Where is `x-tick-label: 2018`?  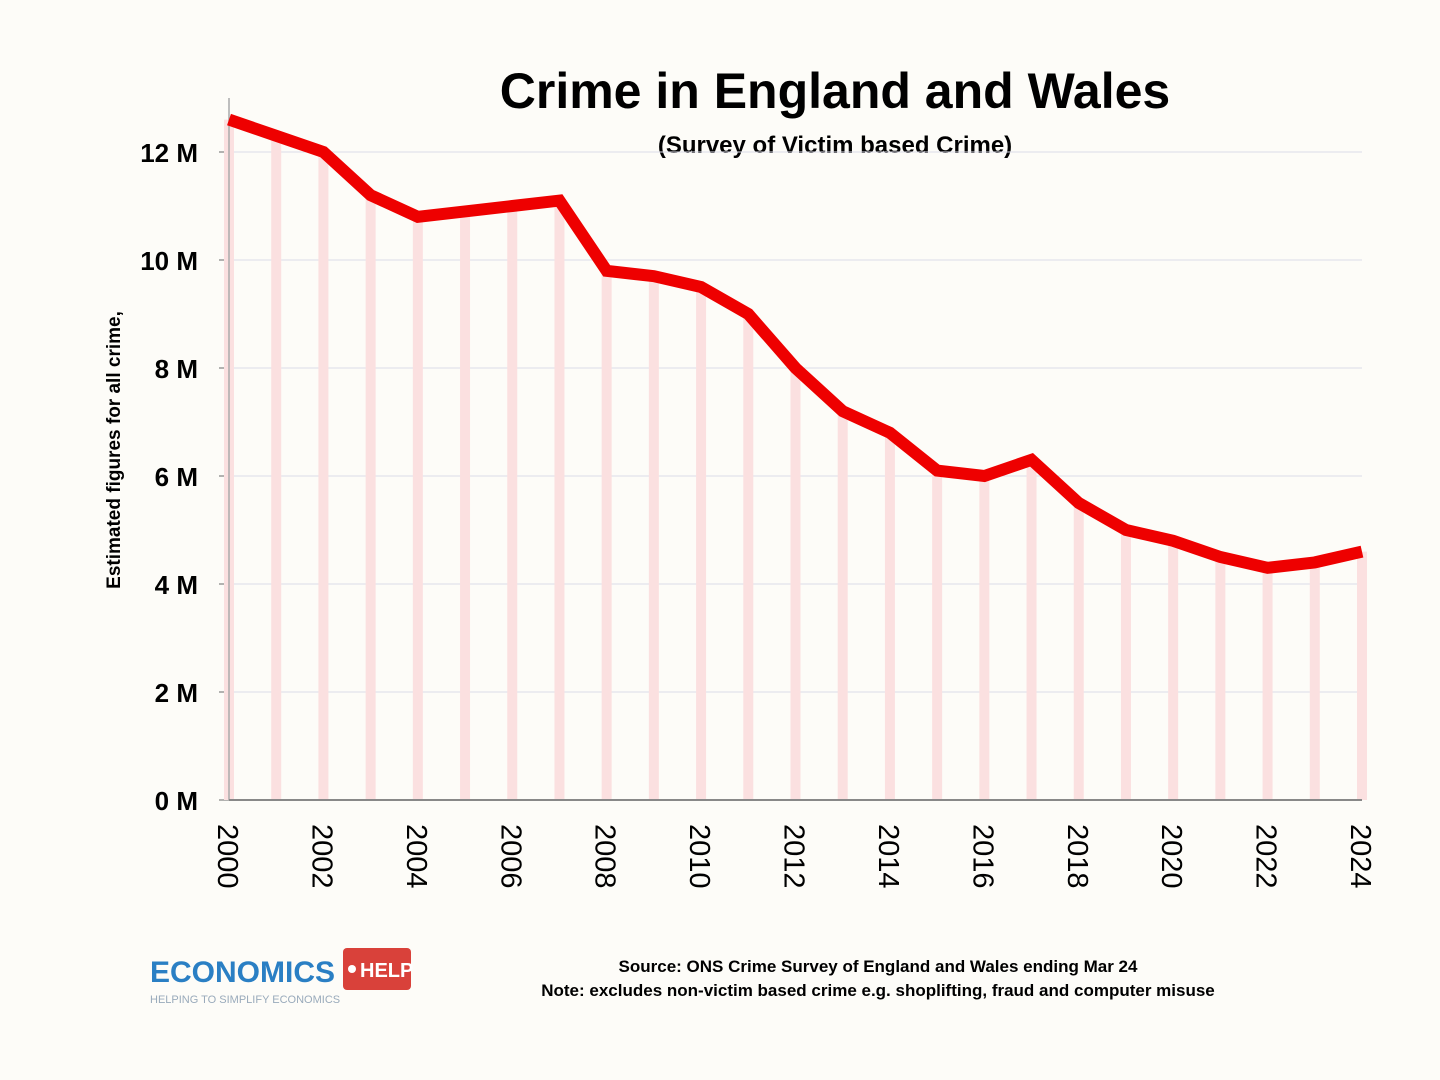 x-tick-label: 2018 is located at coordinates (1077, 856).